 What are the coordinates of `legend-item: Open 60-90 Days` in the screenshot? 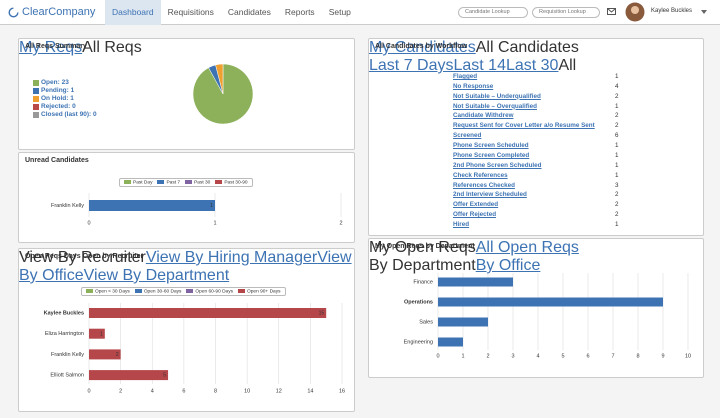 It's located at (209, 291).